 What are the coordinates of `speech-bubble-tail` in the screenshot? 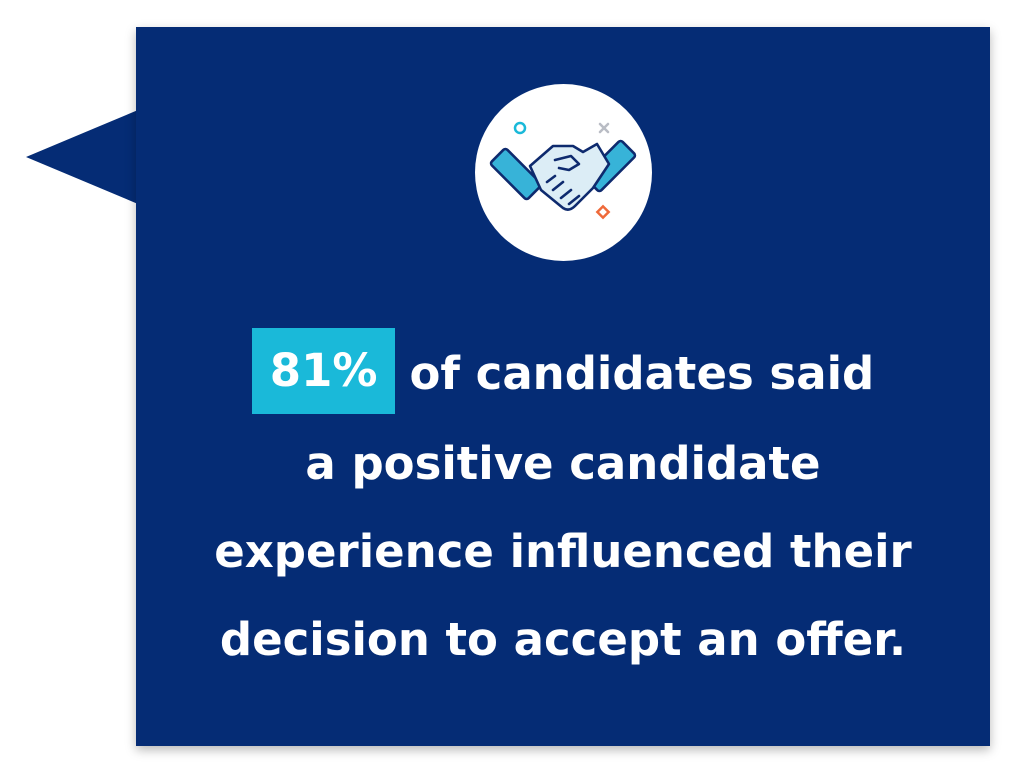 It's located at (82, 157).